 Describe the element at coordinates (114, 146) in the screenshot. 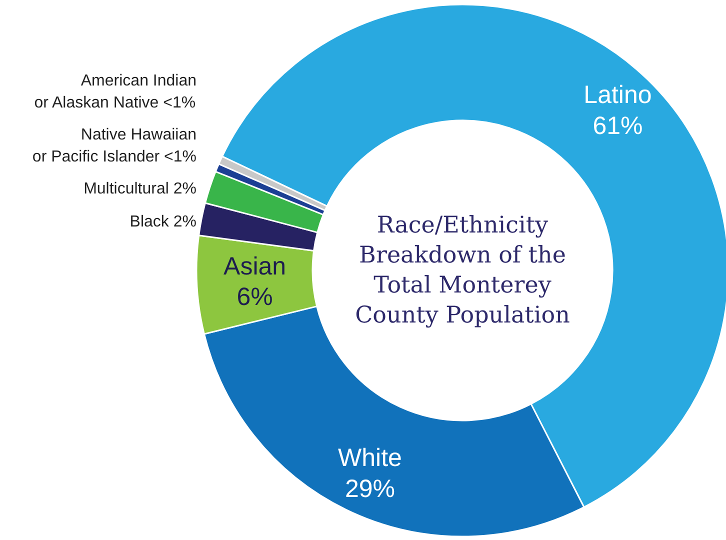

I see `slice-label: Native Hawaiian or Pacific Islander <1%` at that location.